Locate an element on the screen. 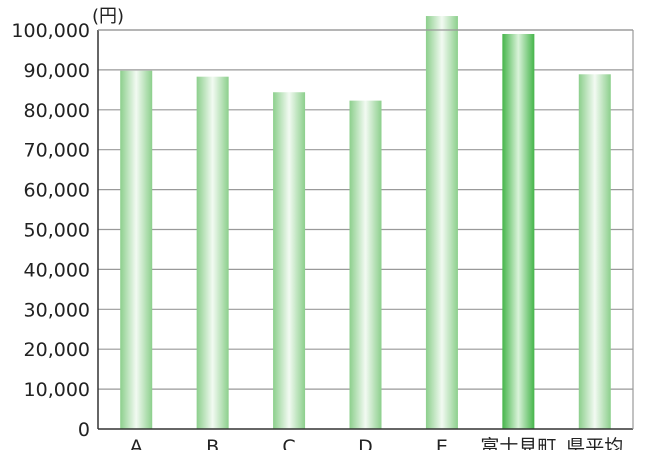 The image size is (645, 450). category-label: 富士見町 is located at coordinates (518, 443).